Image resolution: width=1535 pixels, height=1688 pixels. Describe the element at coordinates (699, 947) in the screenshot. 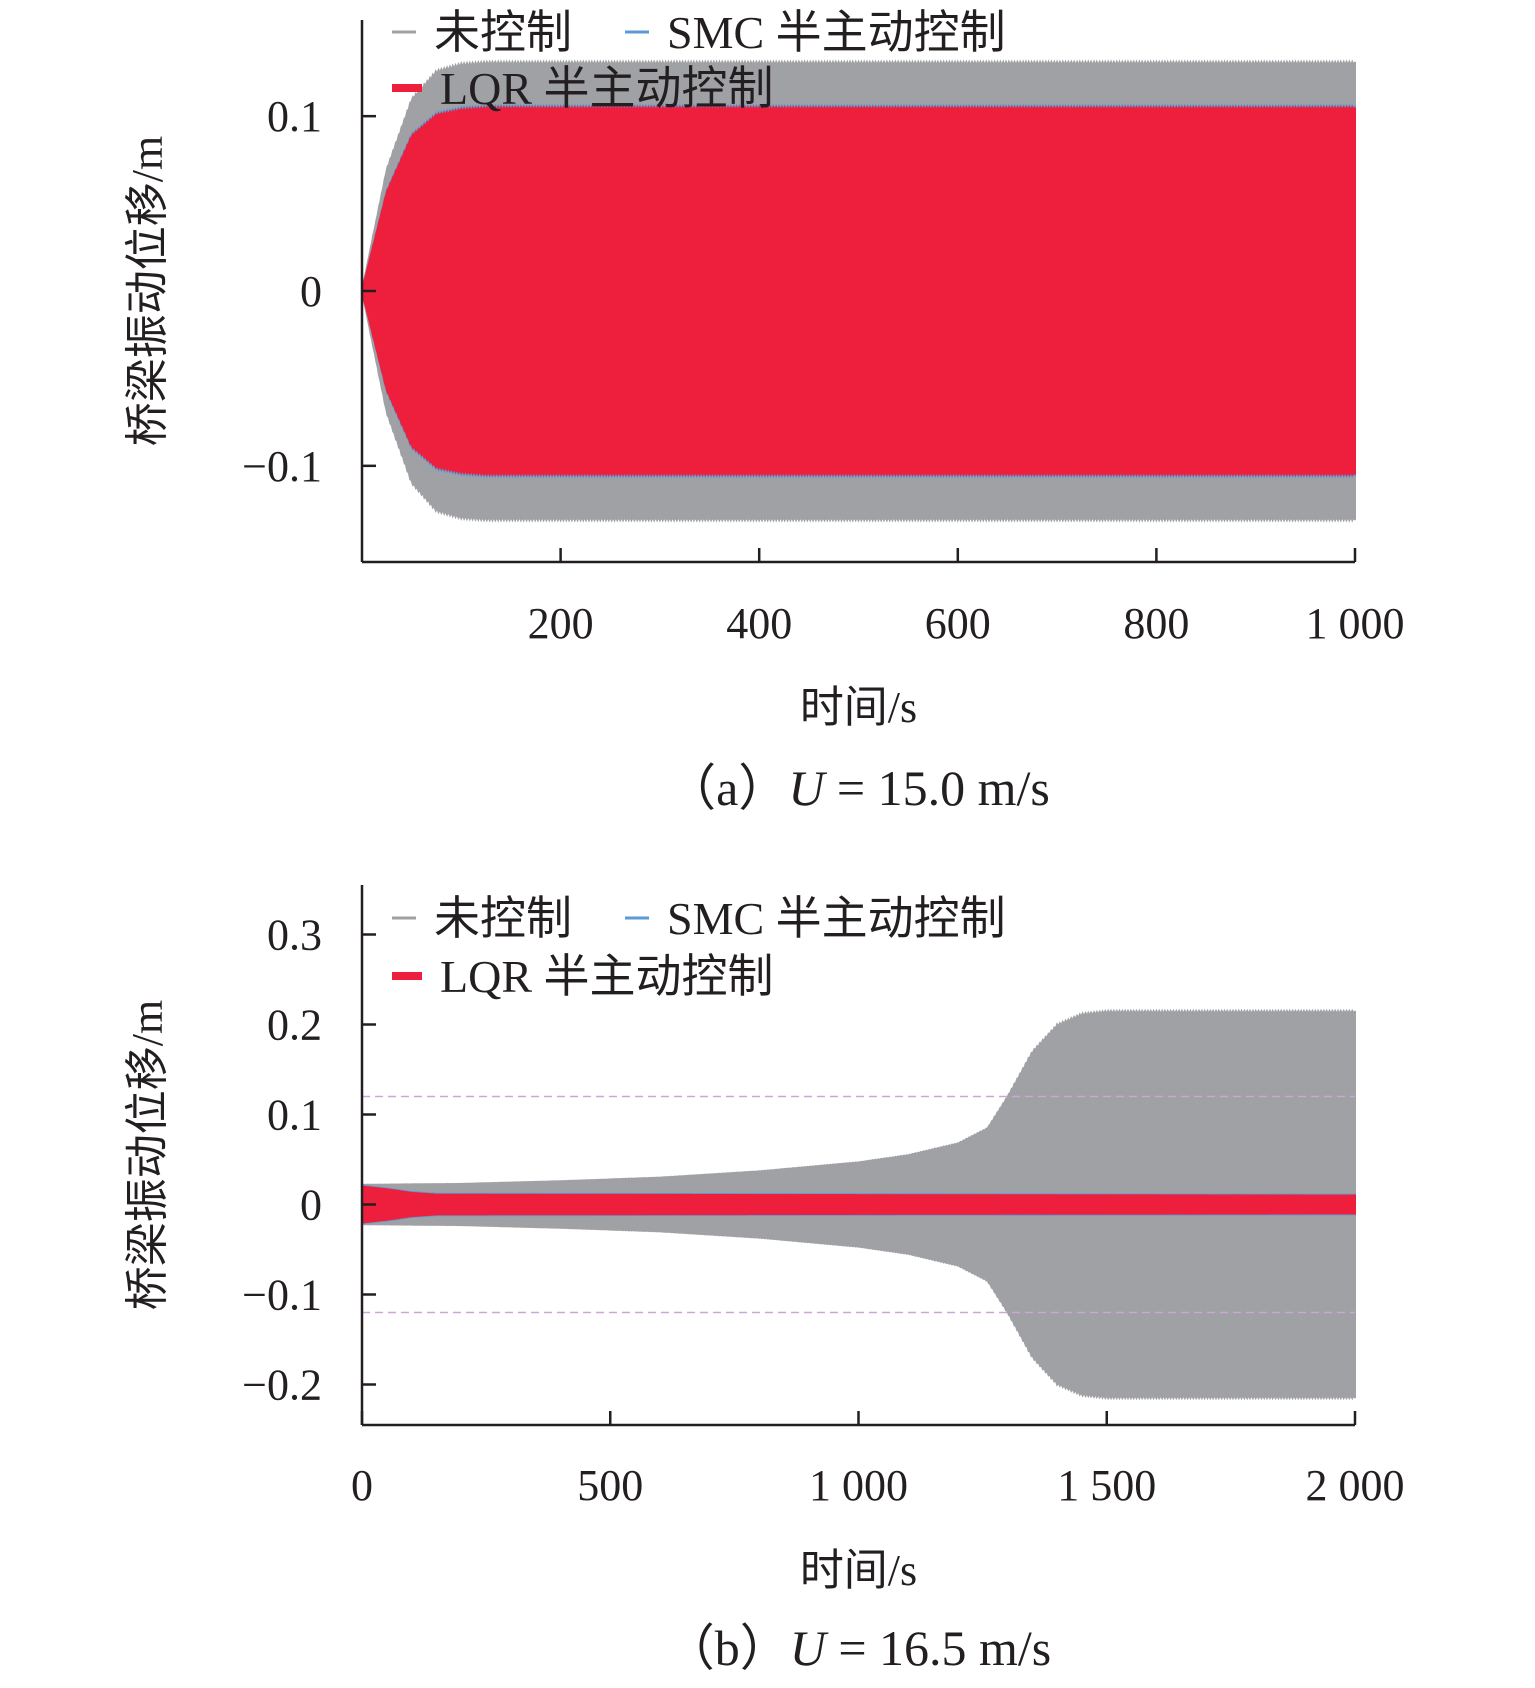

I see `legend: 未控制 SMC 半主动控制 LQR 半主动控制` at that location.